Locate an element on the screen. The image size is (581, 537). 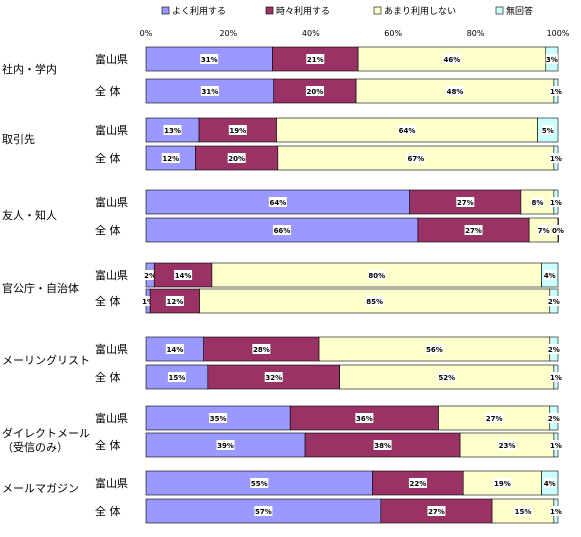
group-label: メーリングリスト is located at coordinates (46, 360).